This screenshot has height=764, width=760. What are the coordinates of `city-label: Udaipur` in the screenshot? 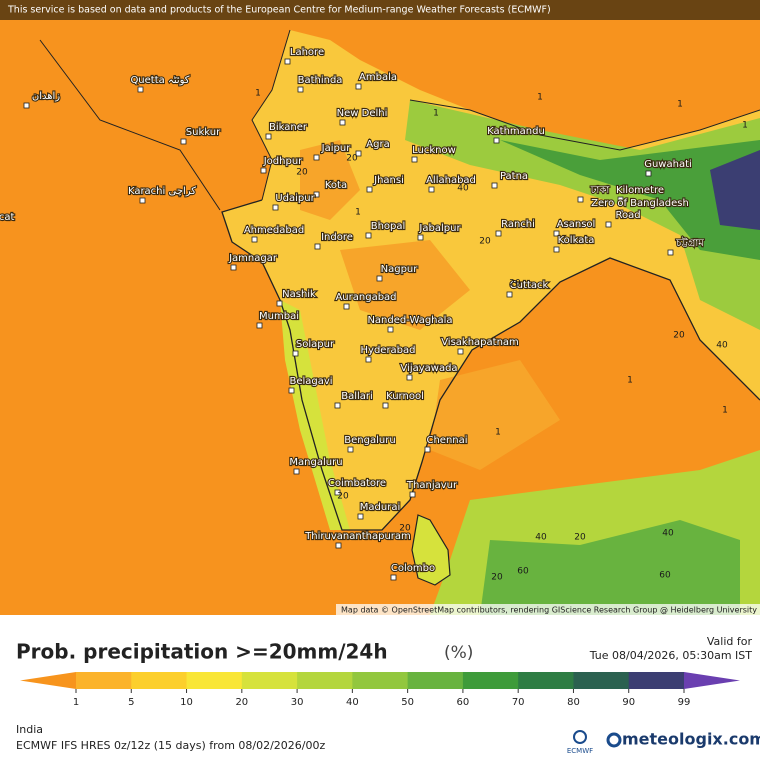 It's located at (295, 198).